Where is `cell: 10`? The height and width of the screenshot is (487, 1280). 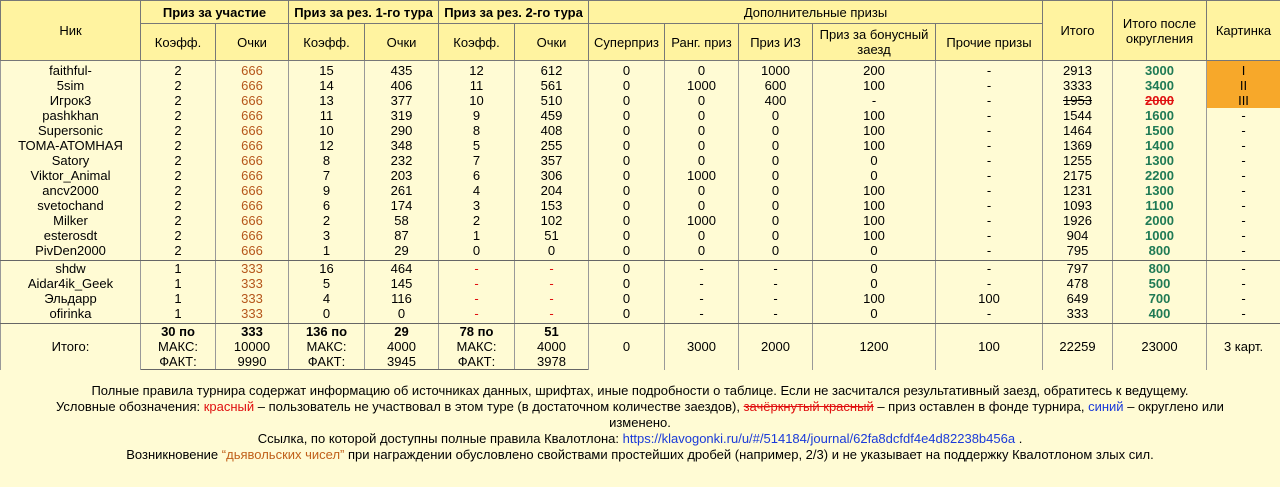
cell: 10 is located at coordinates (476, 100).